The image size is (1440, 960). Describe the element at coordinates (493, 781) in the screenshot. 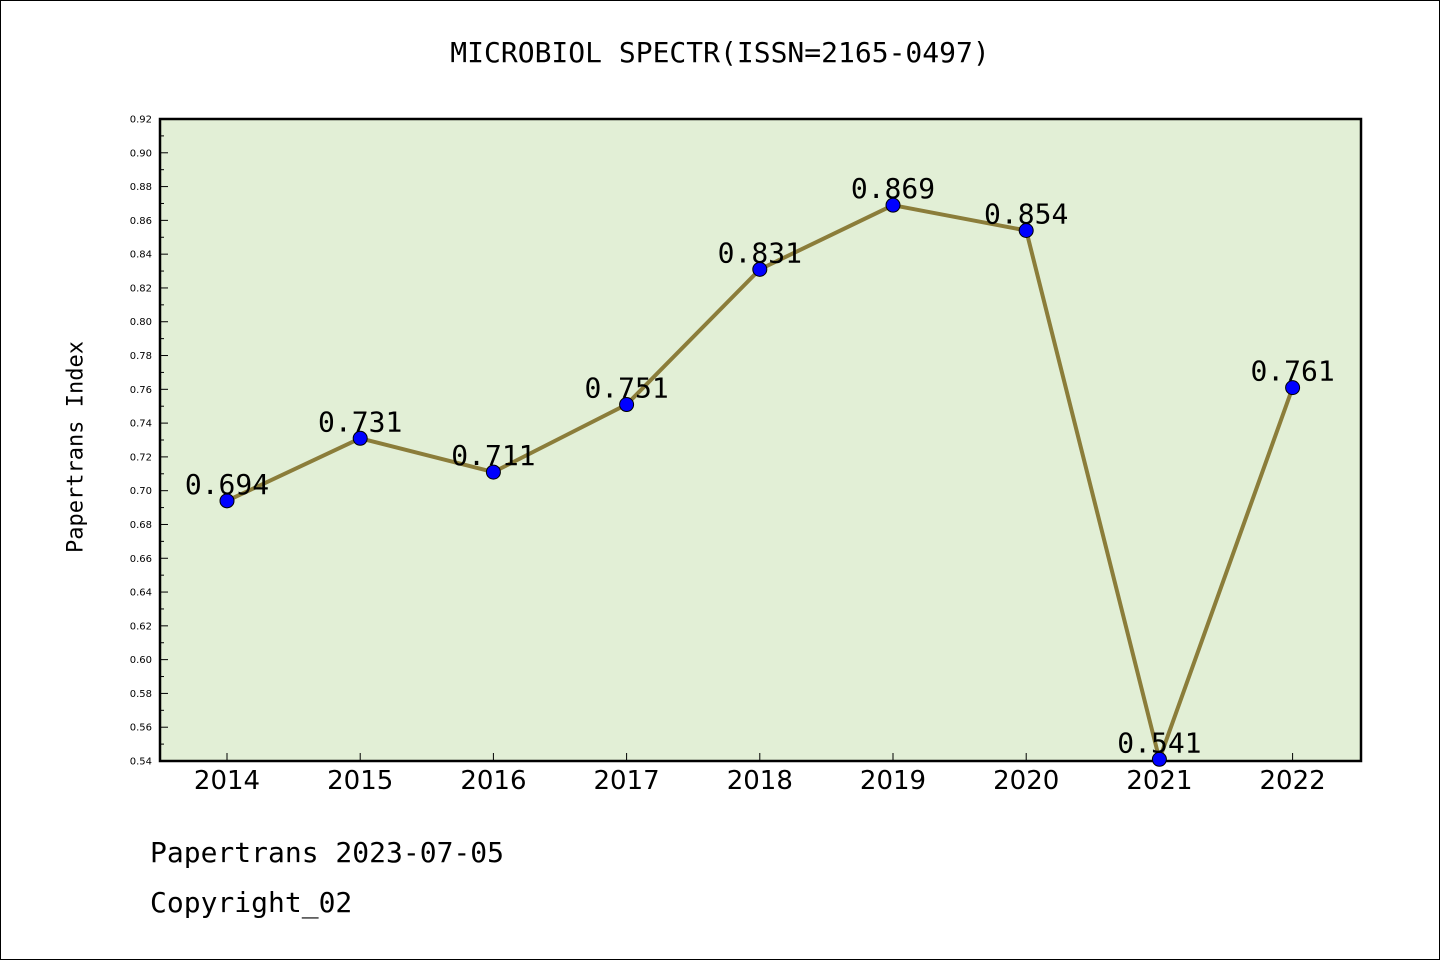

I see `x-tick-label: 2016` at that location.